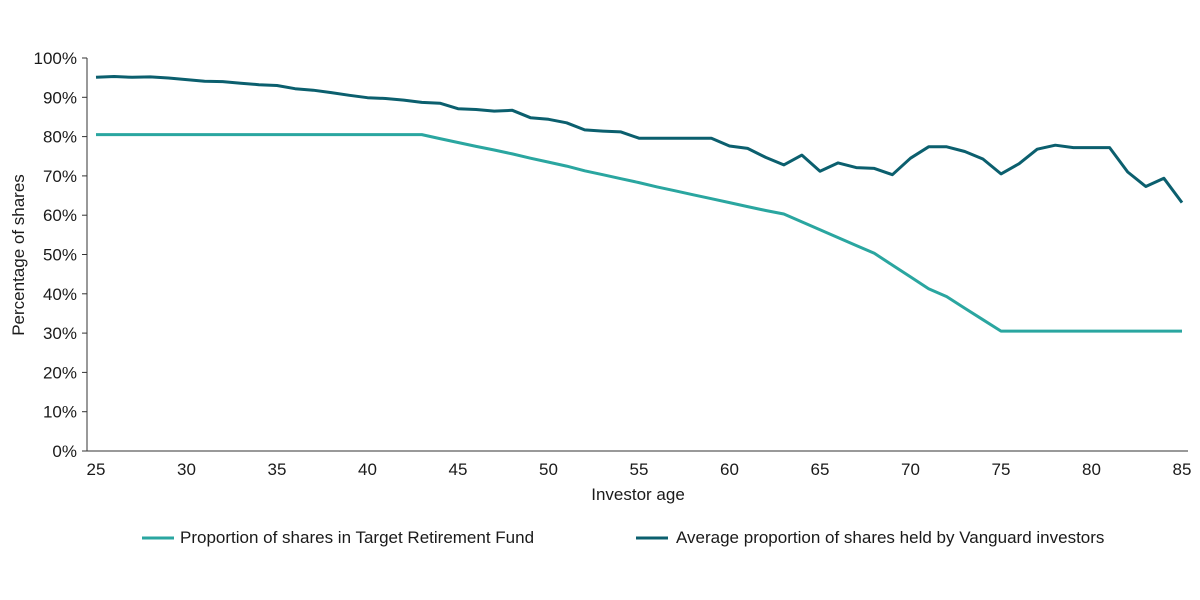  Describe the element at coordinates (96, 469) in the screenshot. I see `x-tick-label: 25` at that location.